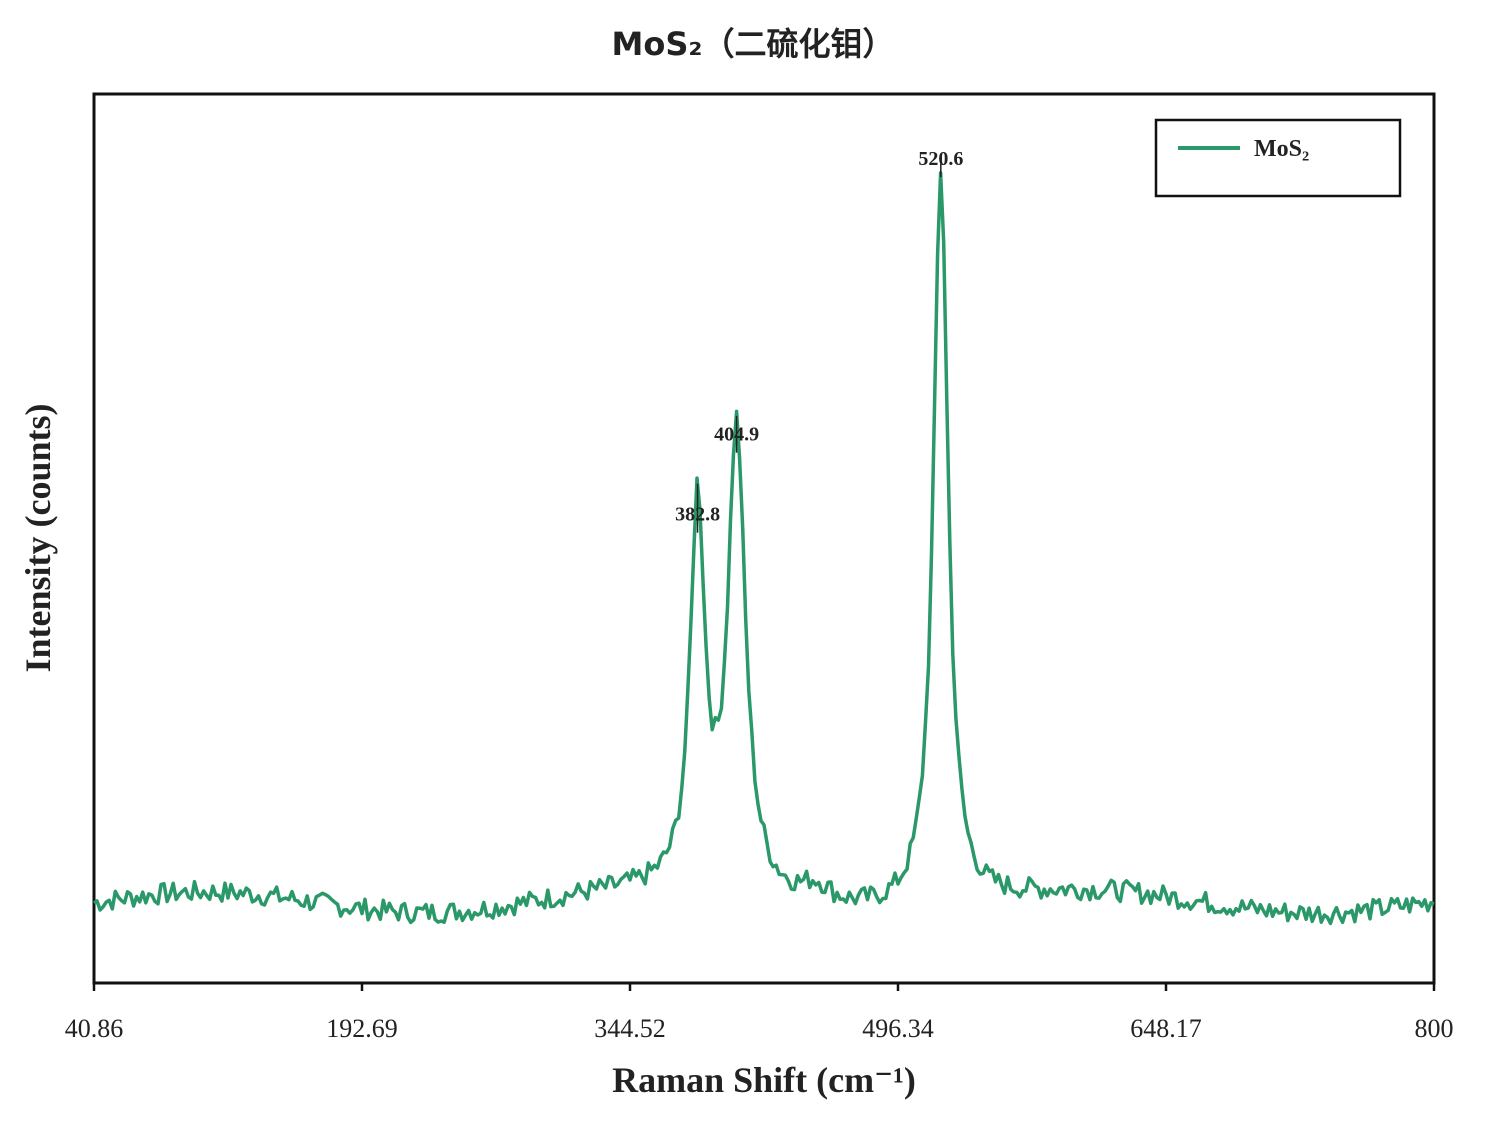 This screenshot has height=1125, width=1500. Describe the element at coordinates (753, 44) in the screenshot. I see `chart-title: MoS₂（二硫化钼）` at that location.